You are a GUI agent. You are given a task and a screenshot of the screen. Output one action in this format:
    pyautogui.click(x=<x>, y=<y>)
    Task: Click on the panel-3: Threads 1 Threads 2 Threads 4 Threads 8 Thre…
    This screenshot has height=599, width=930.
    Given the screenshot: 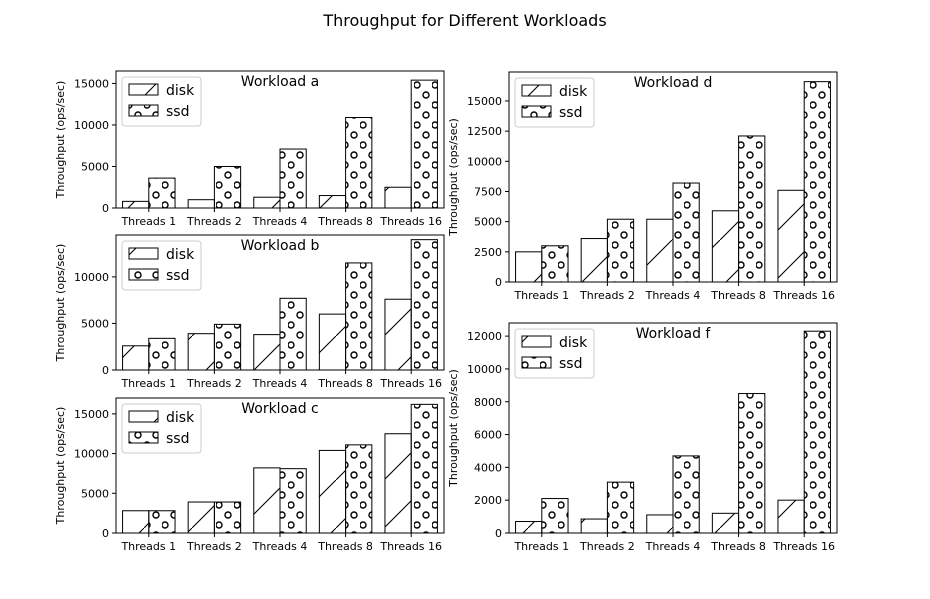 What is the action you would take?
    pyautogui.click(x=249, y=475)
    